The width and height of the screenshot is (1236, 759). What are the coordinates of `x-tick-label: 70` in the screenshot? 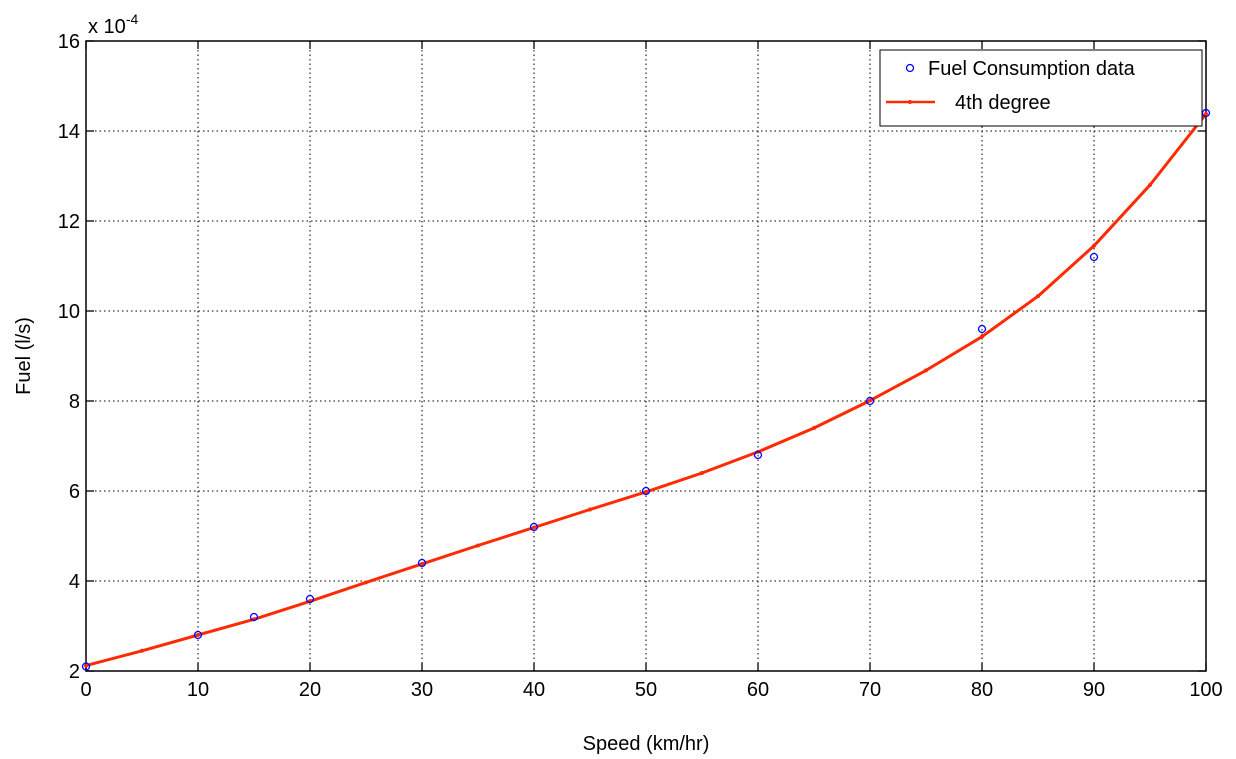 It's located at (870, 690).